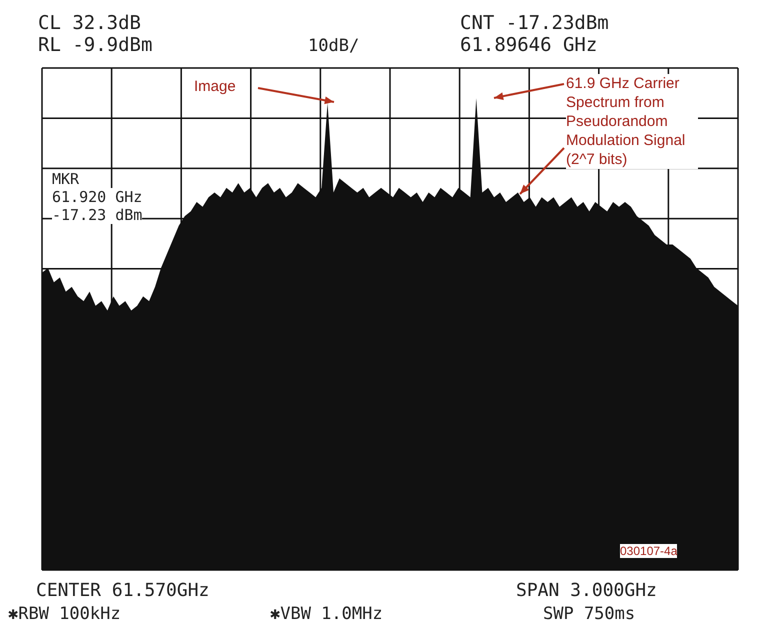 Image resolution: width=758 pixels, height=637 pixels. Describe the element at coordinates (529, 45) in the screenshot. I see `text: 61.89646 GHz` at that location.